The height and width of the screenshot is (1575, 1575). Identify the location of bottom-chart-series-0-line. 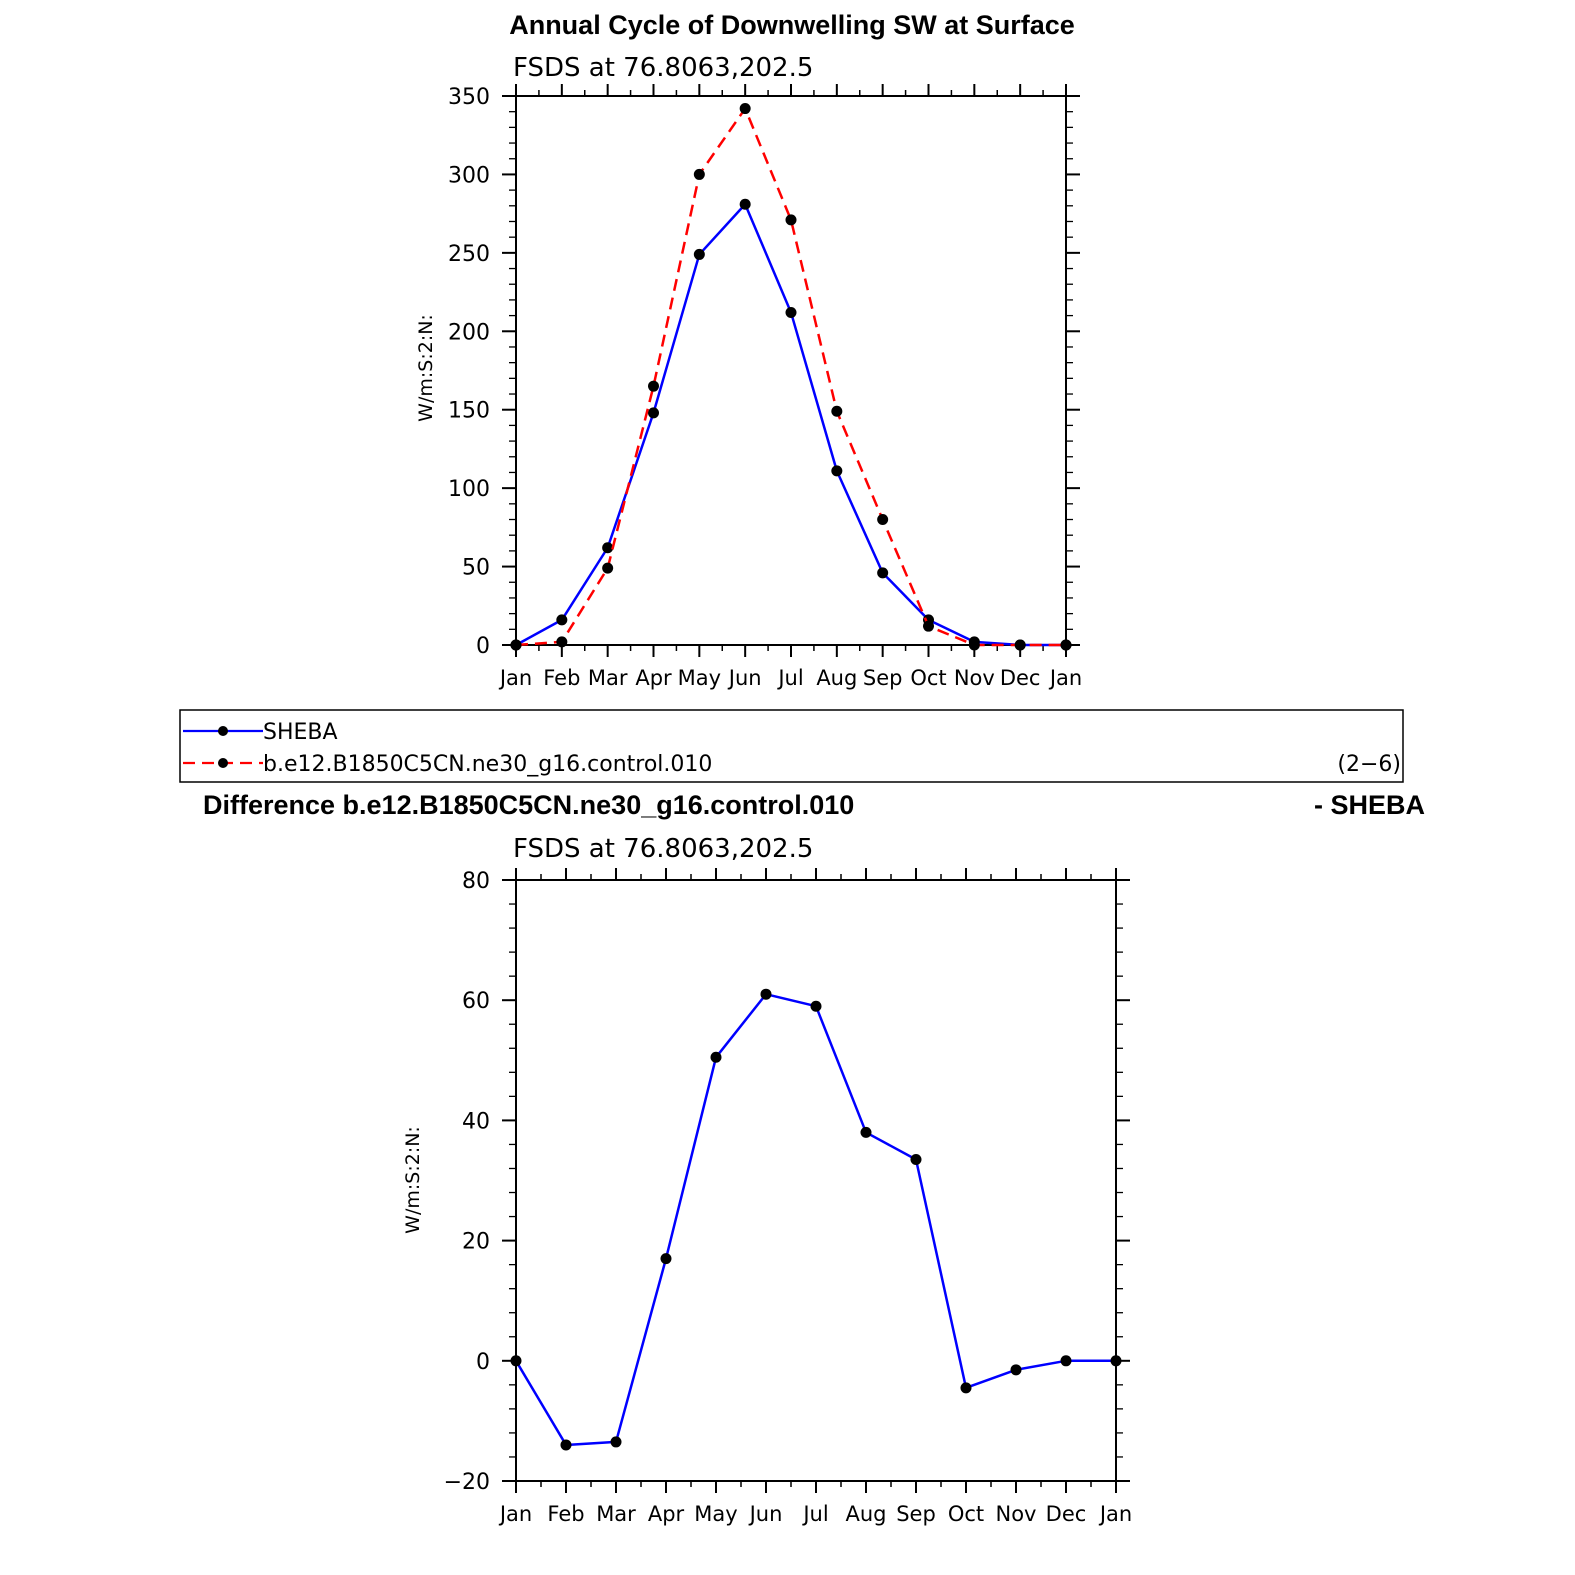
(815, 1219).